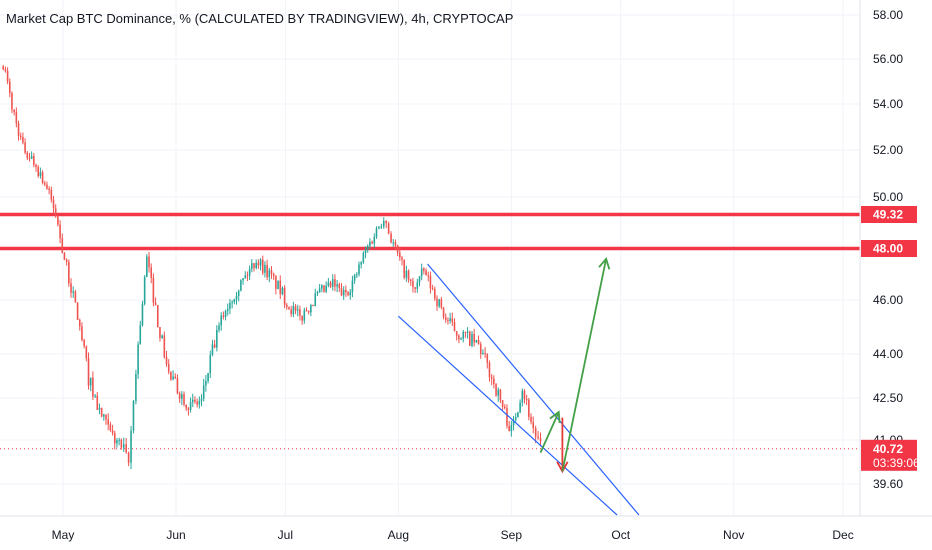 The width and height of the screenshot is (932, 550). I want to click on channel-upper-line, so click(533, 389).